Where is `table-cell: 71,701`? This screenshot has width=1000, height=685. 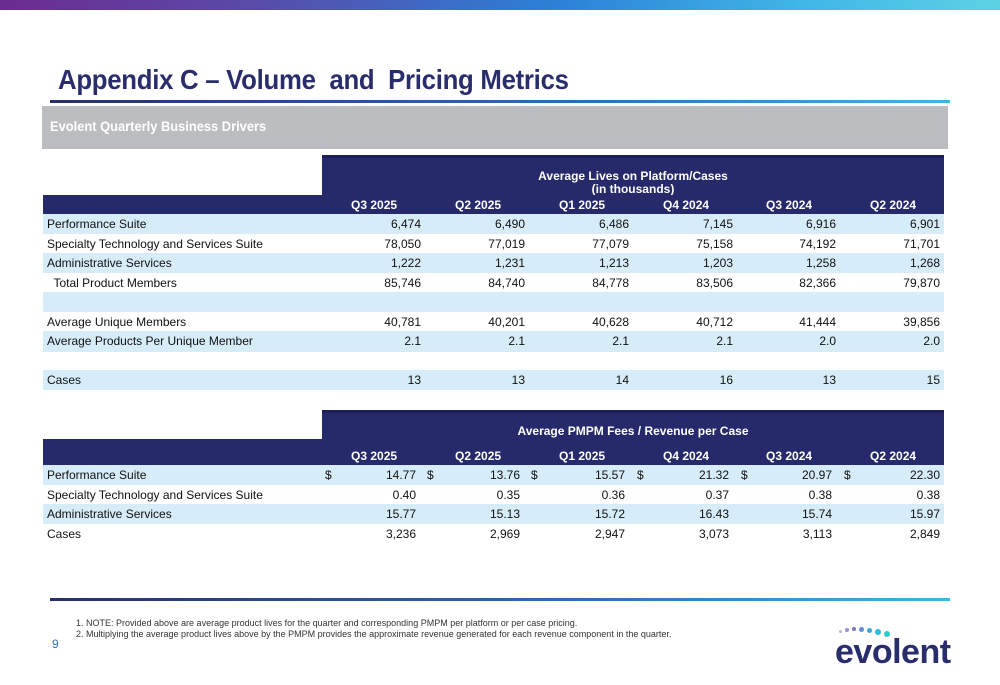 table-cell: 71,701 is located at coordinates (921, 243).